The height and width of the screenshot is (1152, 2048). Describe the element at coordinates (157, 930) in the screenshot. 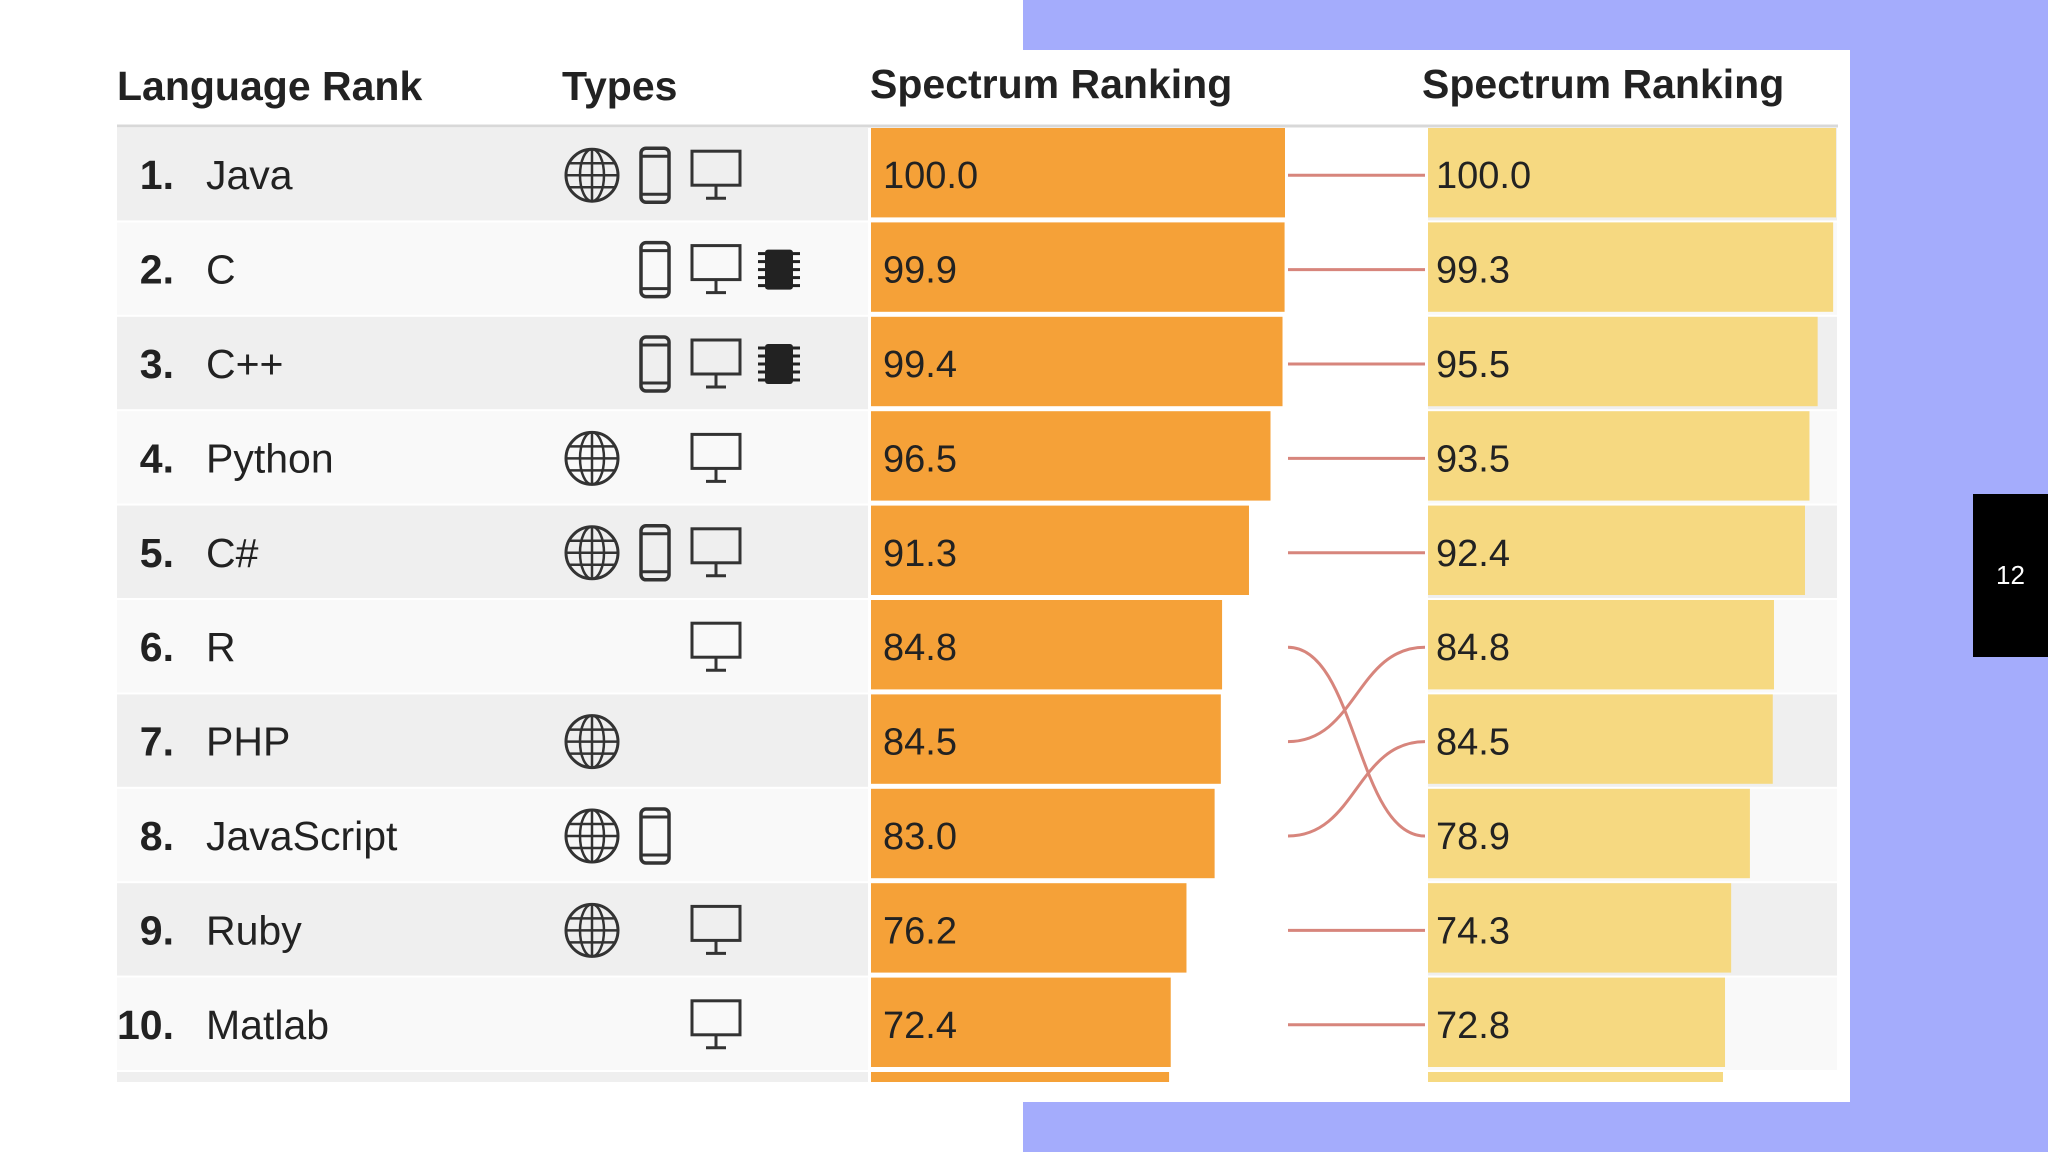

I see `rank-number: 9.` at that location.